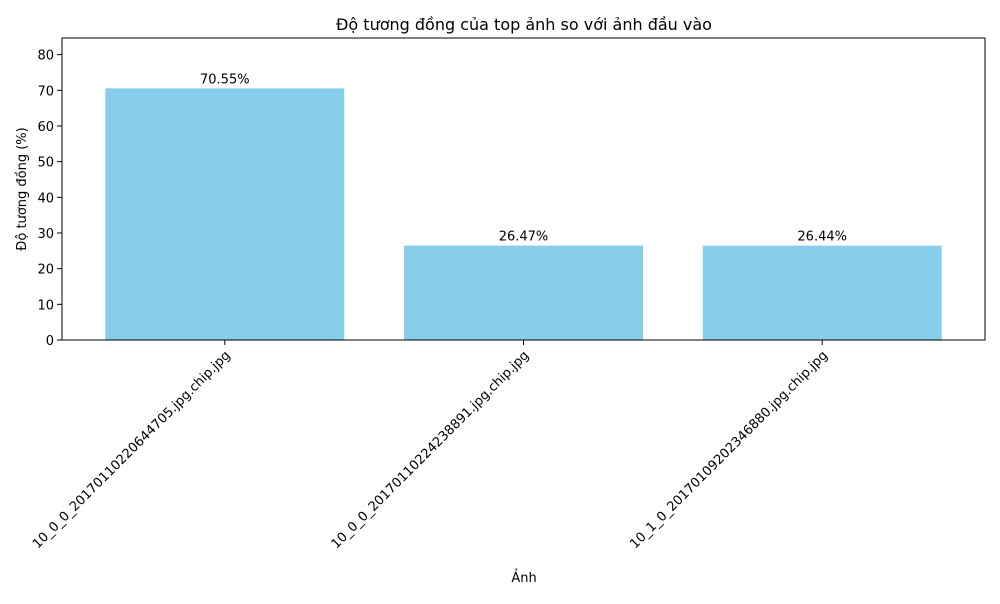  Describe the element at coordinates (524, 237) in the screenshot. I see `value-label: 26.47%` at that location.